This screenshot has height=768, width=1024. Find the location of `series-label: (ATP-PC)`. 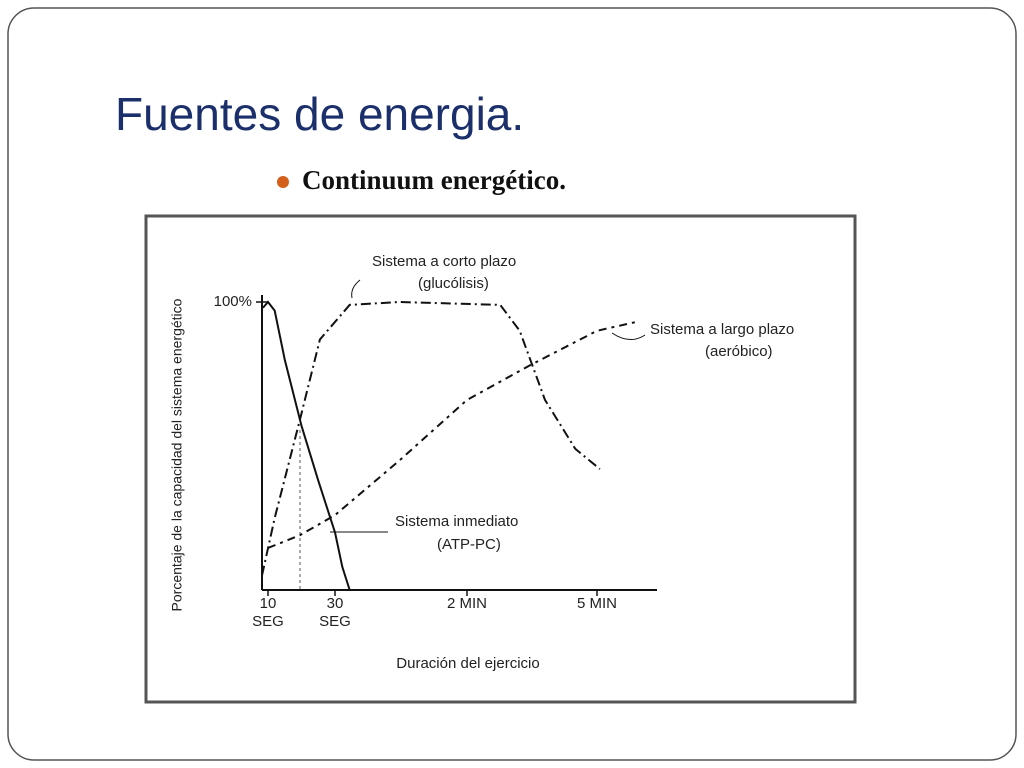

series-label: (ATP-PC) is located at coordinates (469, 544).